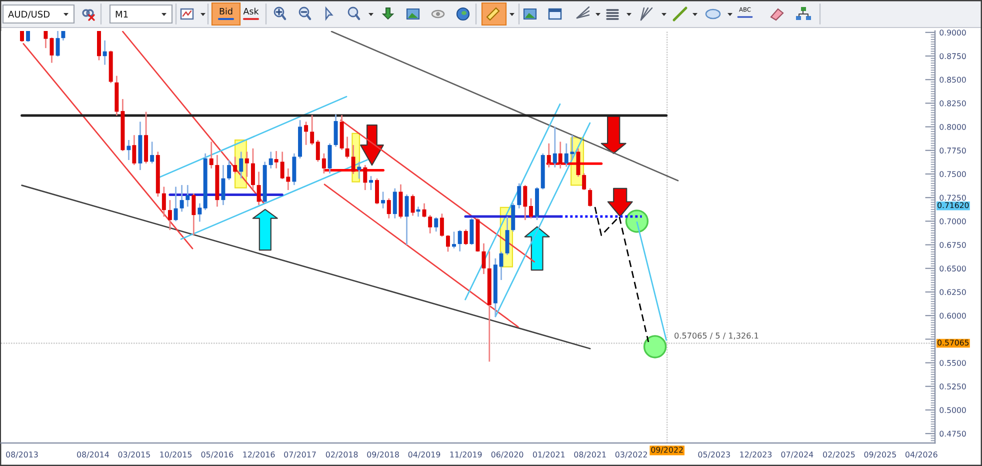 The height and width of the screenshot is (466, 982). I want to click on text: M1, so click(122, 14).